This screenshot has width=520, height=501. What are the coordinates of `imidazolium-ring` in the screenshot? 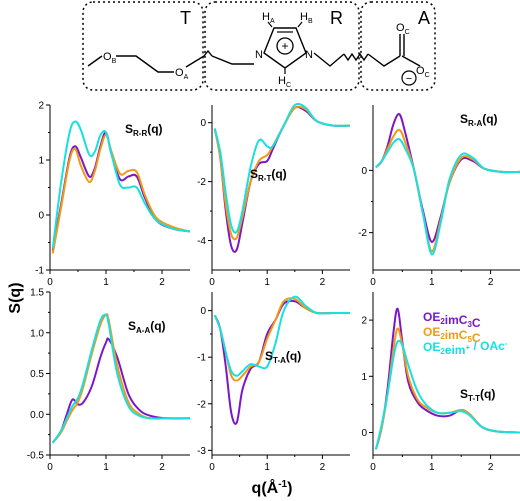 It's located at (285, 48).